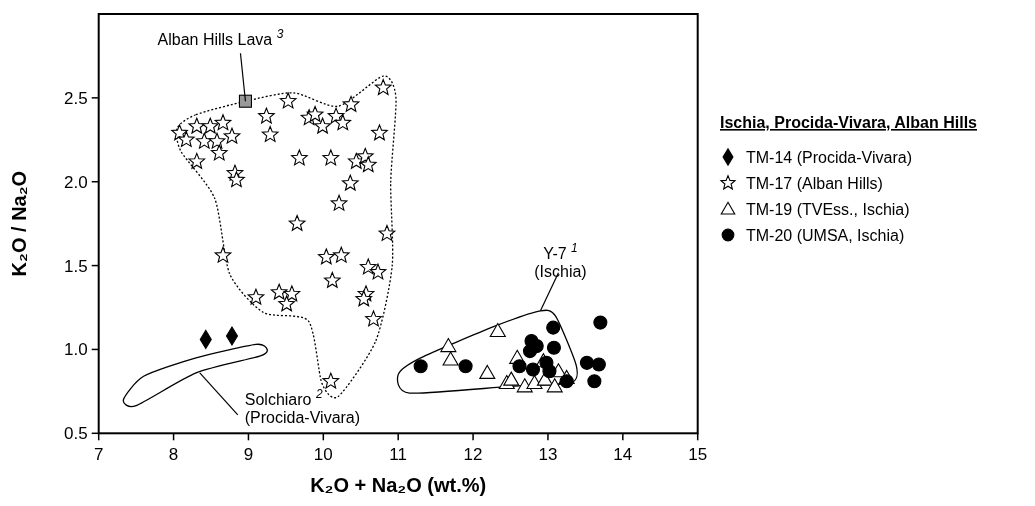  I want to click on x-tick-label: 11, so click(398, 455).